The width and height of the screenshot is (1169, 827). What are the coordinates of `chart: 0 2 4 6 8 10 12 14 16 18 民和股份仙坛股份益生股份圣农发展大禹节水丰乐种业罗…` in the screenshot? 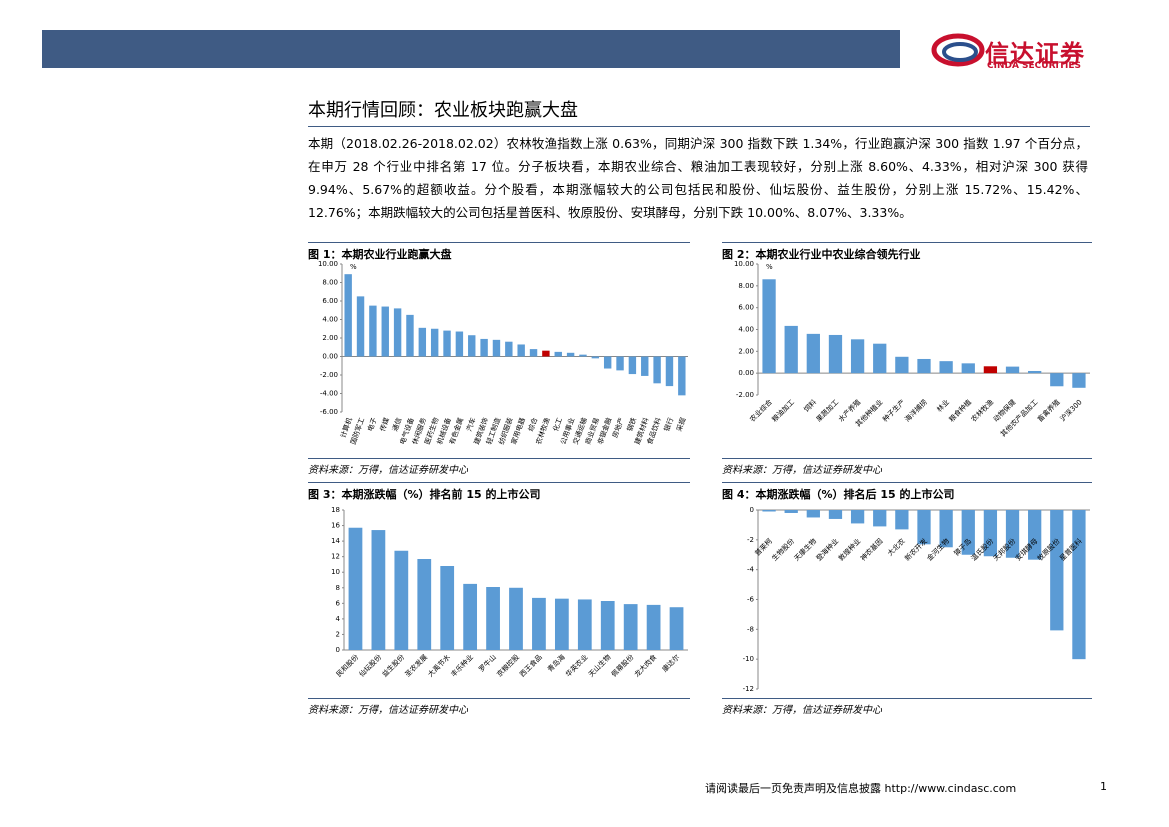 It's located at (509, 592).